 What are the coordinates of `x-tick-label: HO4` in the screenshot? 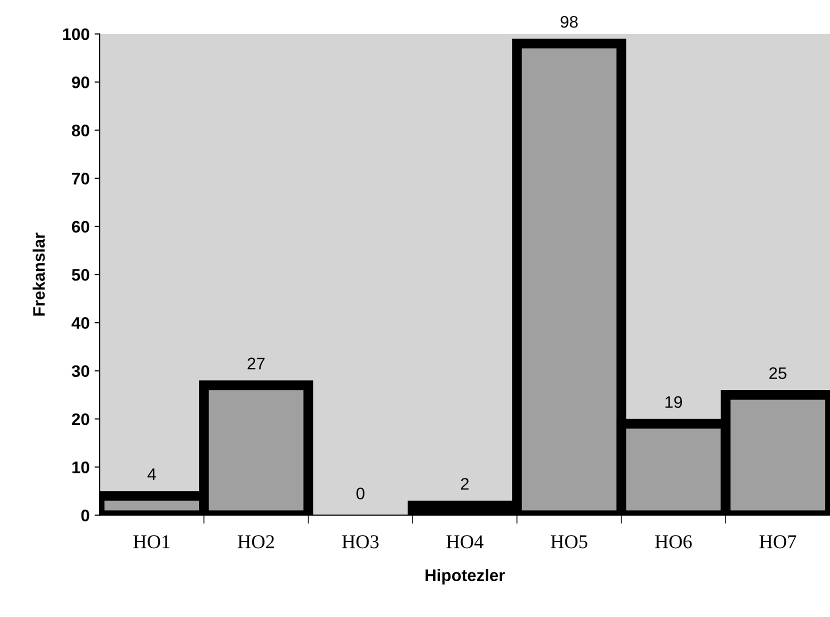 It's located at (465, 541).